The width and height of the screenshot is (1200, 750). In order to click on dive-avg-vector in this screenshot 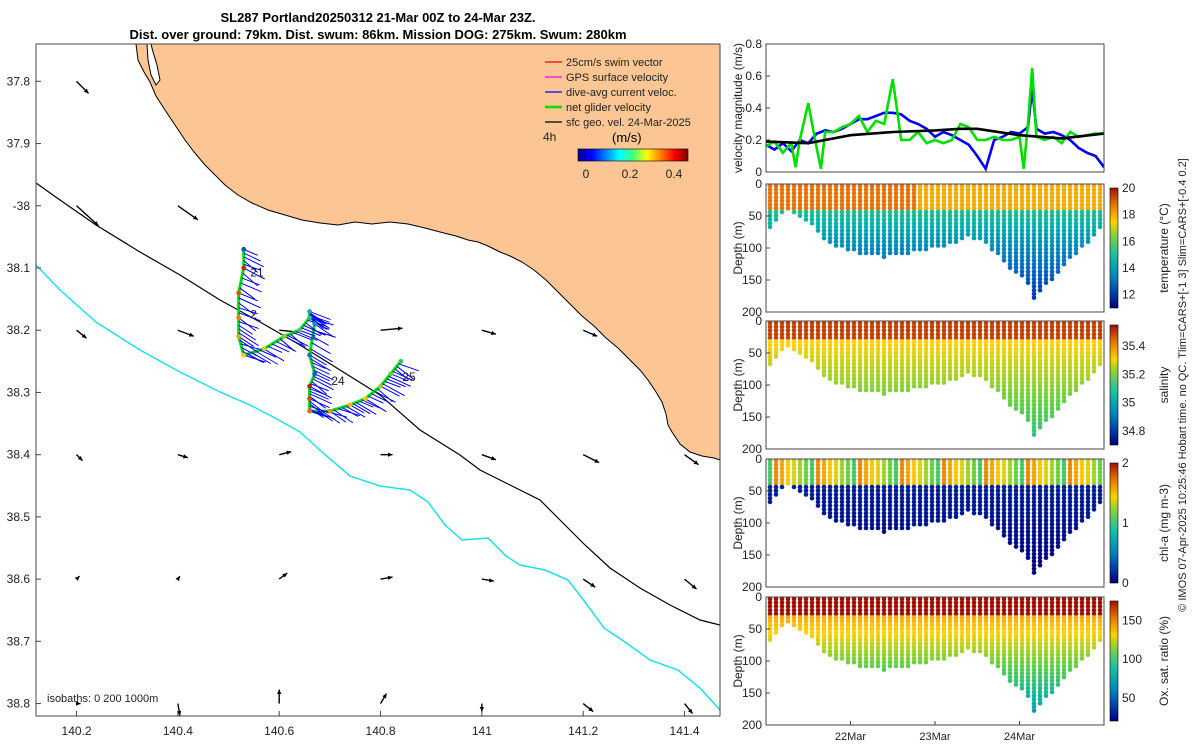, I will do `click(408, 367)`.